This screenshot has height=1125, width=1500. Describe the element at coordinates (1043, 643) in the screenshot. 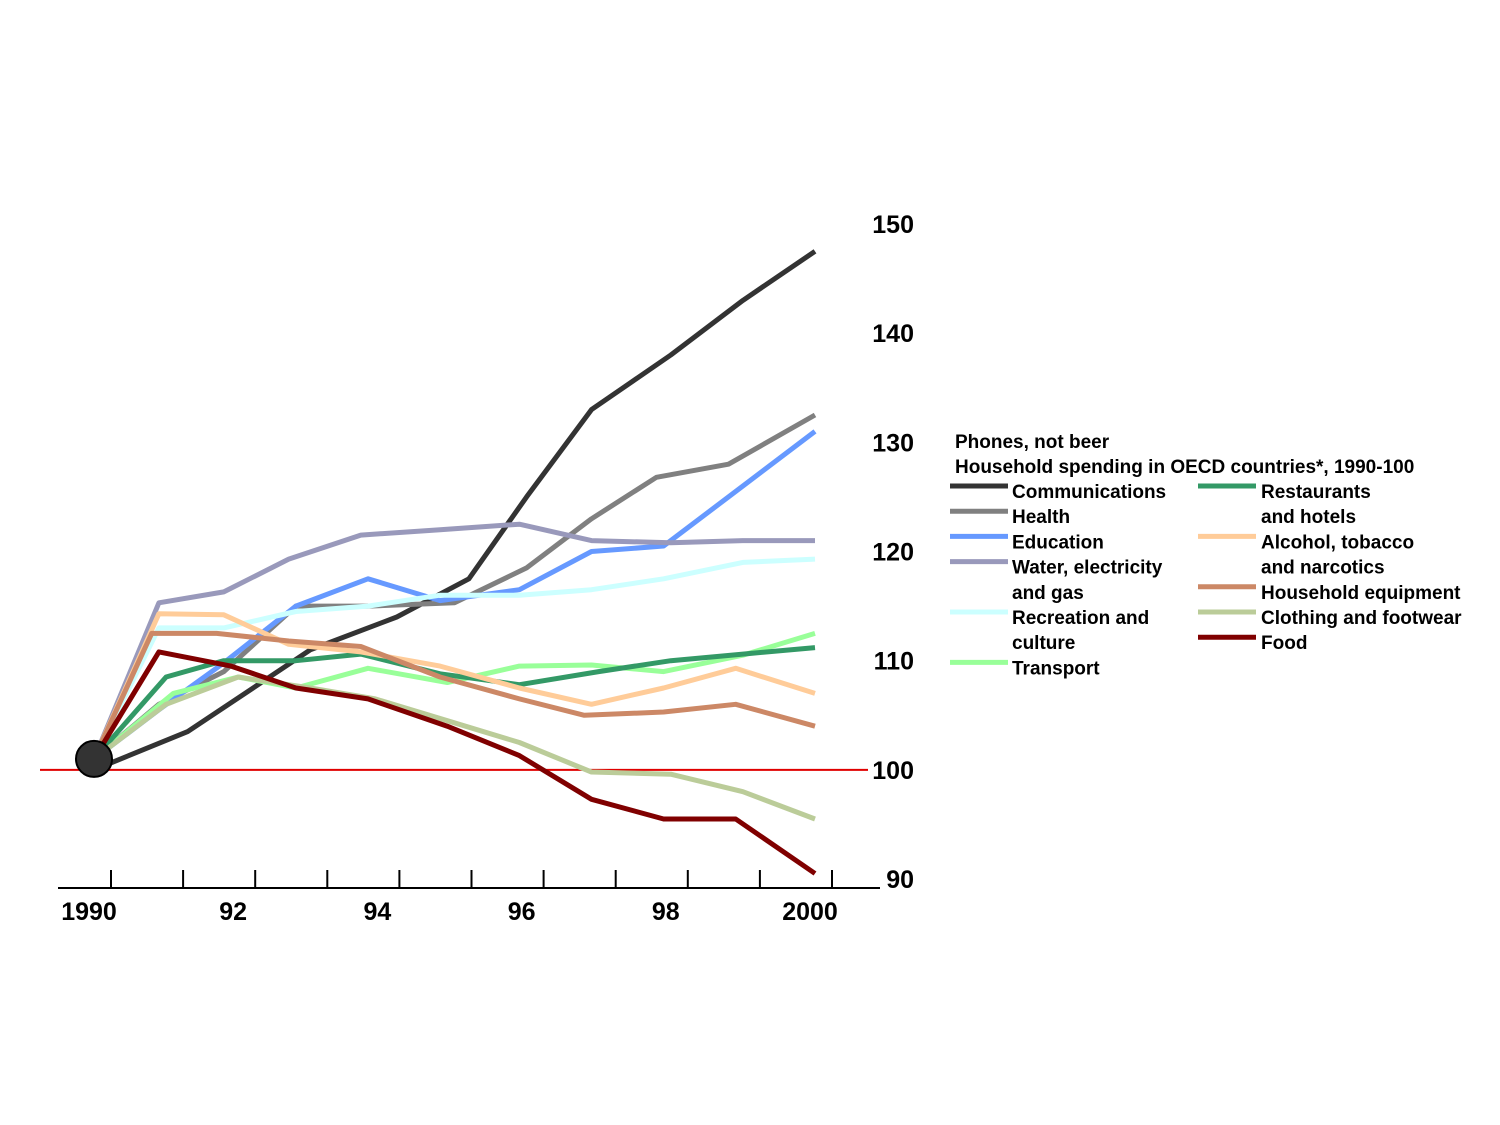

I see `legend-label: culture` at that location.